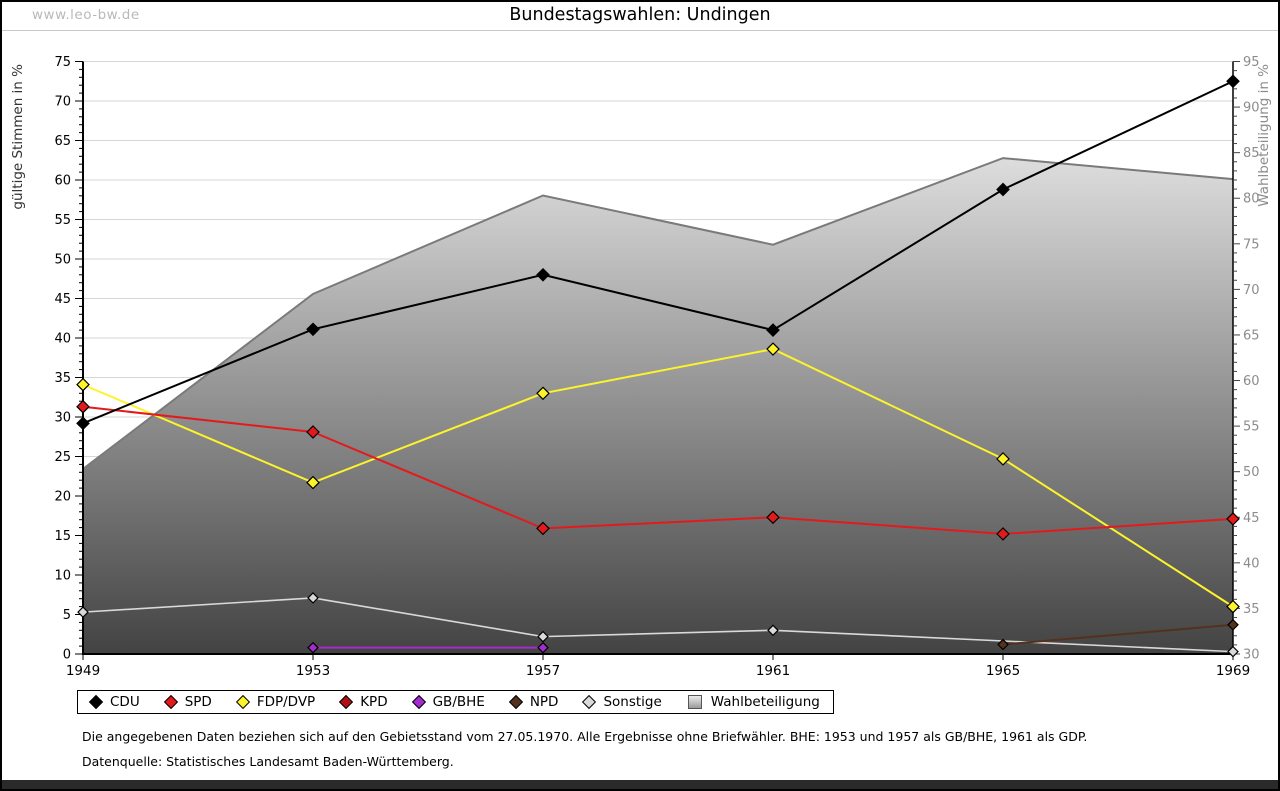  I want to click on legend-item-kpd: KPD, so click(363, 702).